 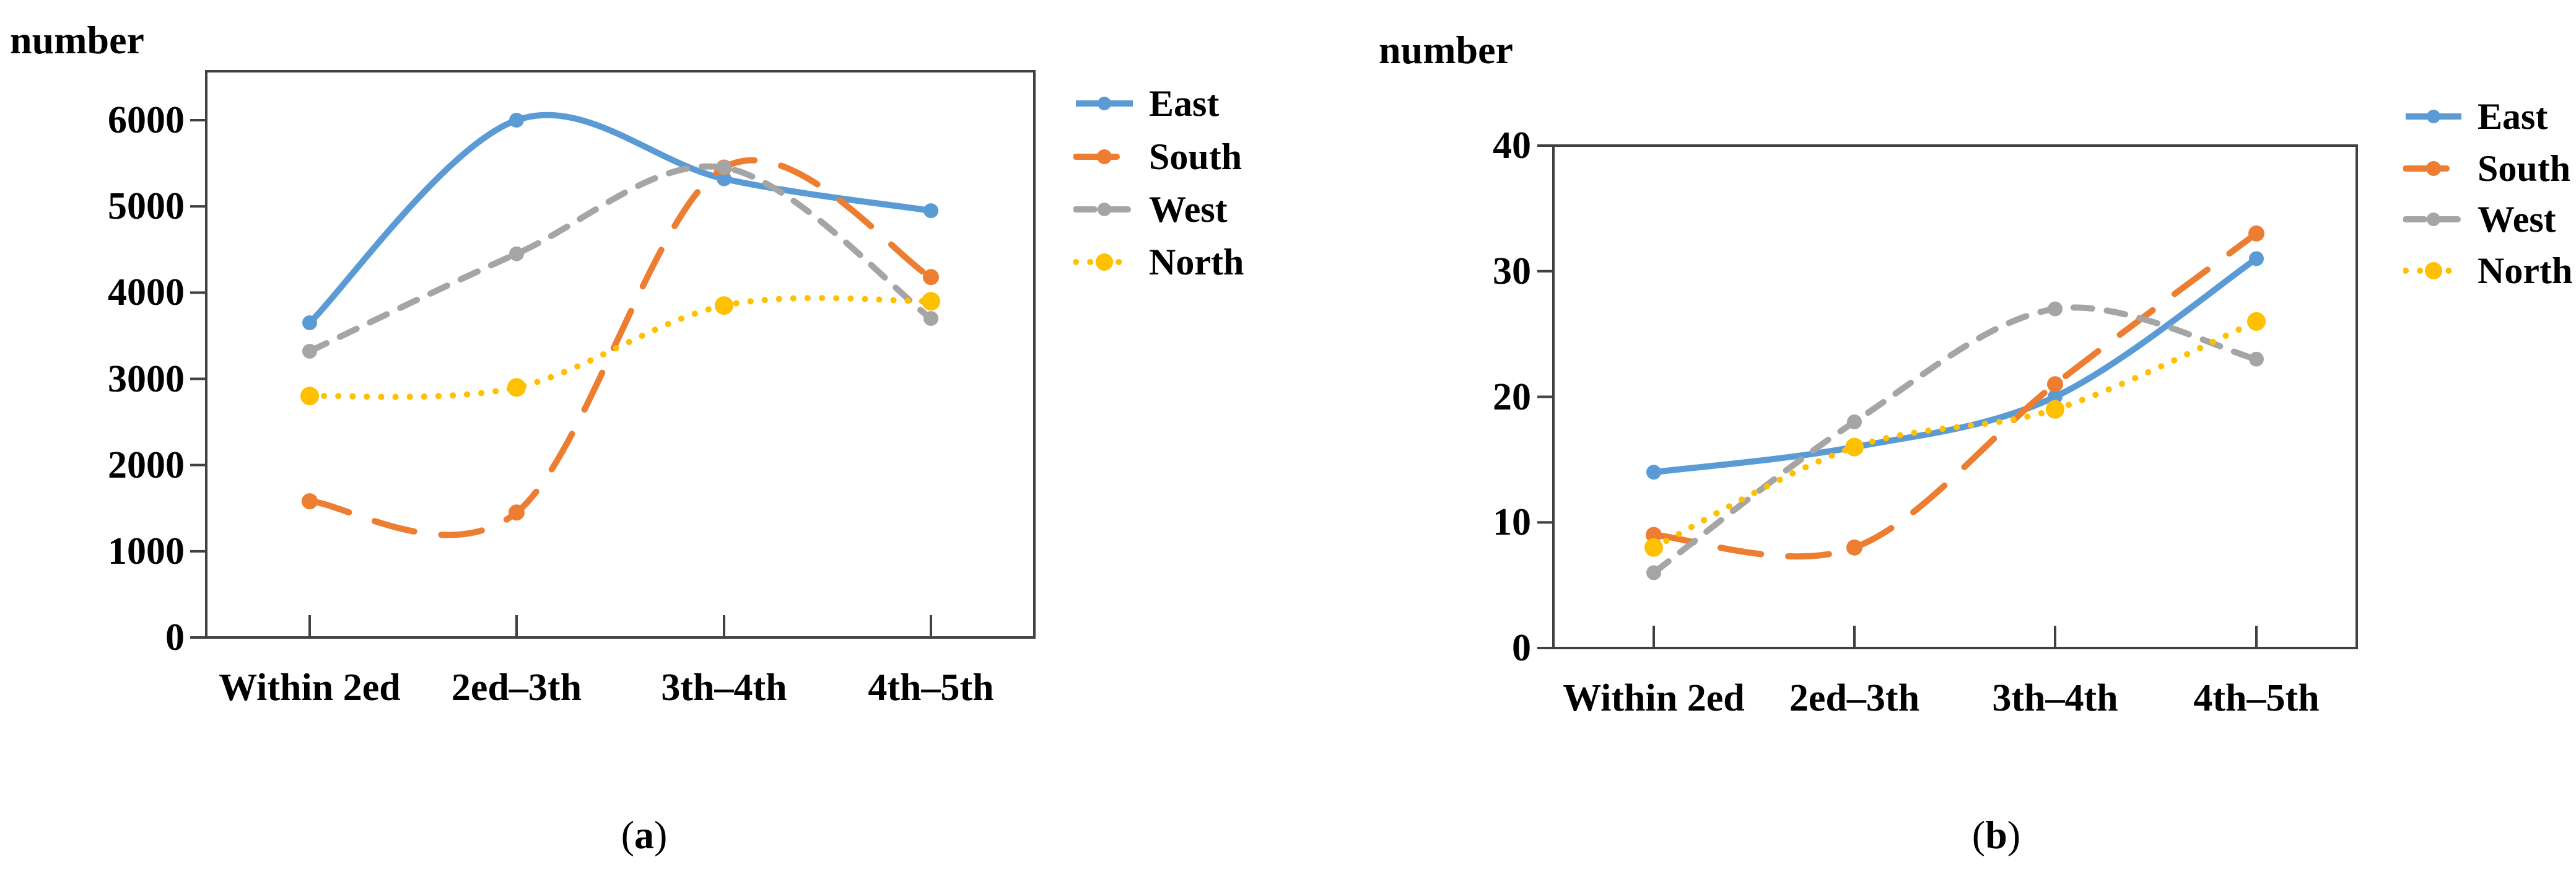 I want to click on series-south-line-a, so click(x=620, y=347).